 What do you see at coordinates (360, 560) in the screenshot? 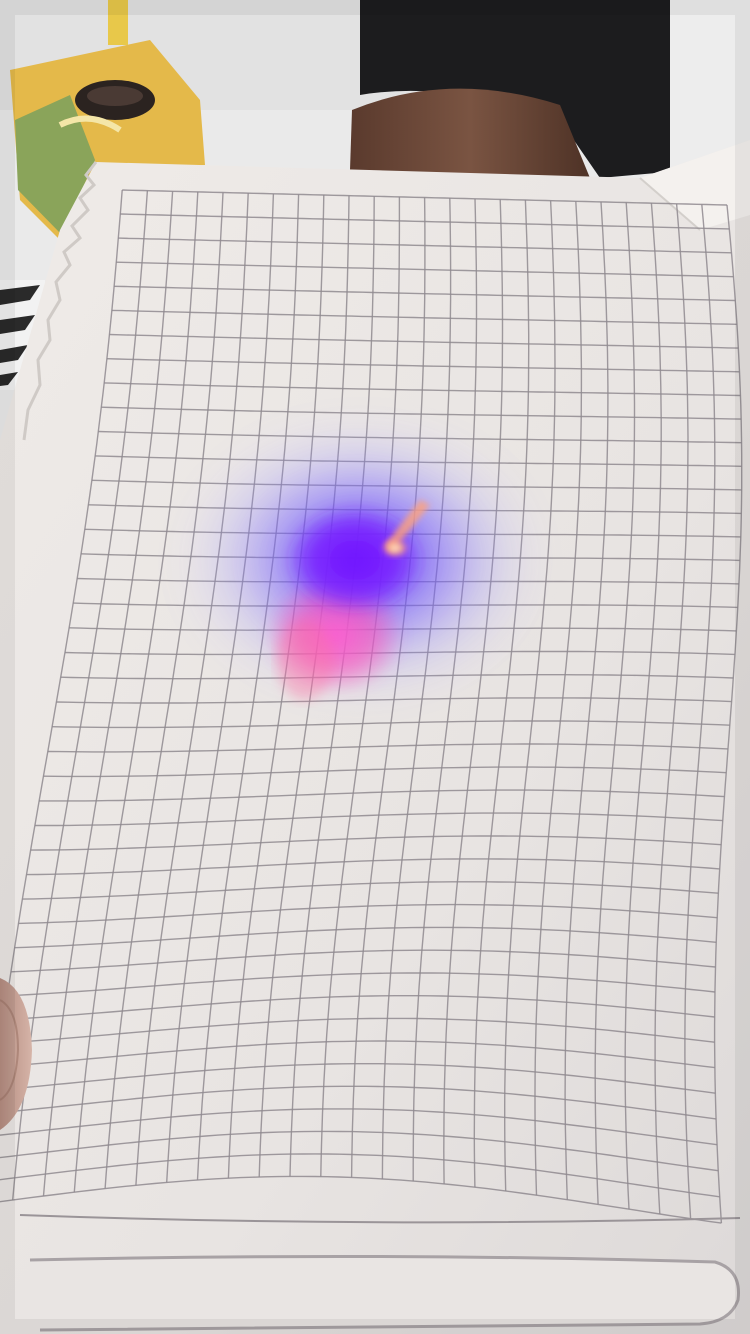
I see `laser-light-spot` at bounding box center [360, 560].